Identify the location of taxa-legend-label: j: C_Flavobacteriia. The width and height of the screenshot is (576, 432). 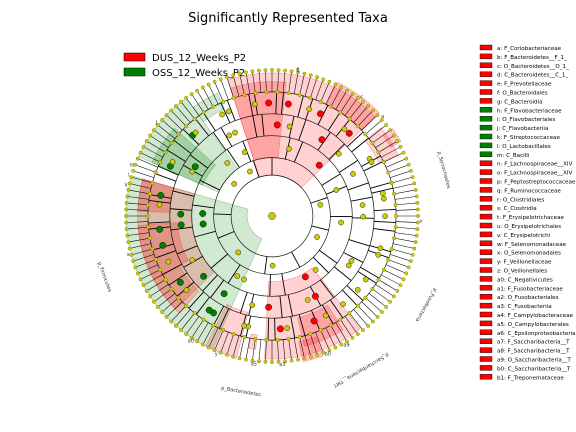
(522, 129).